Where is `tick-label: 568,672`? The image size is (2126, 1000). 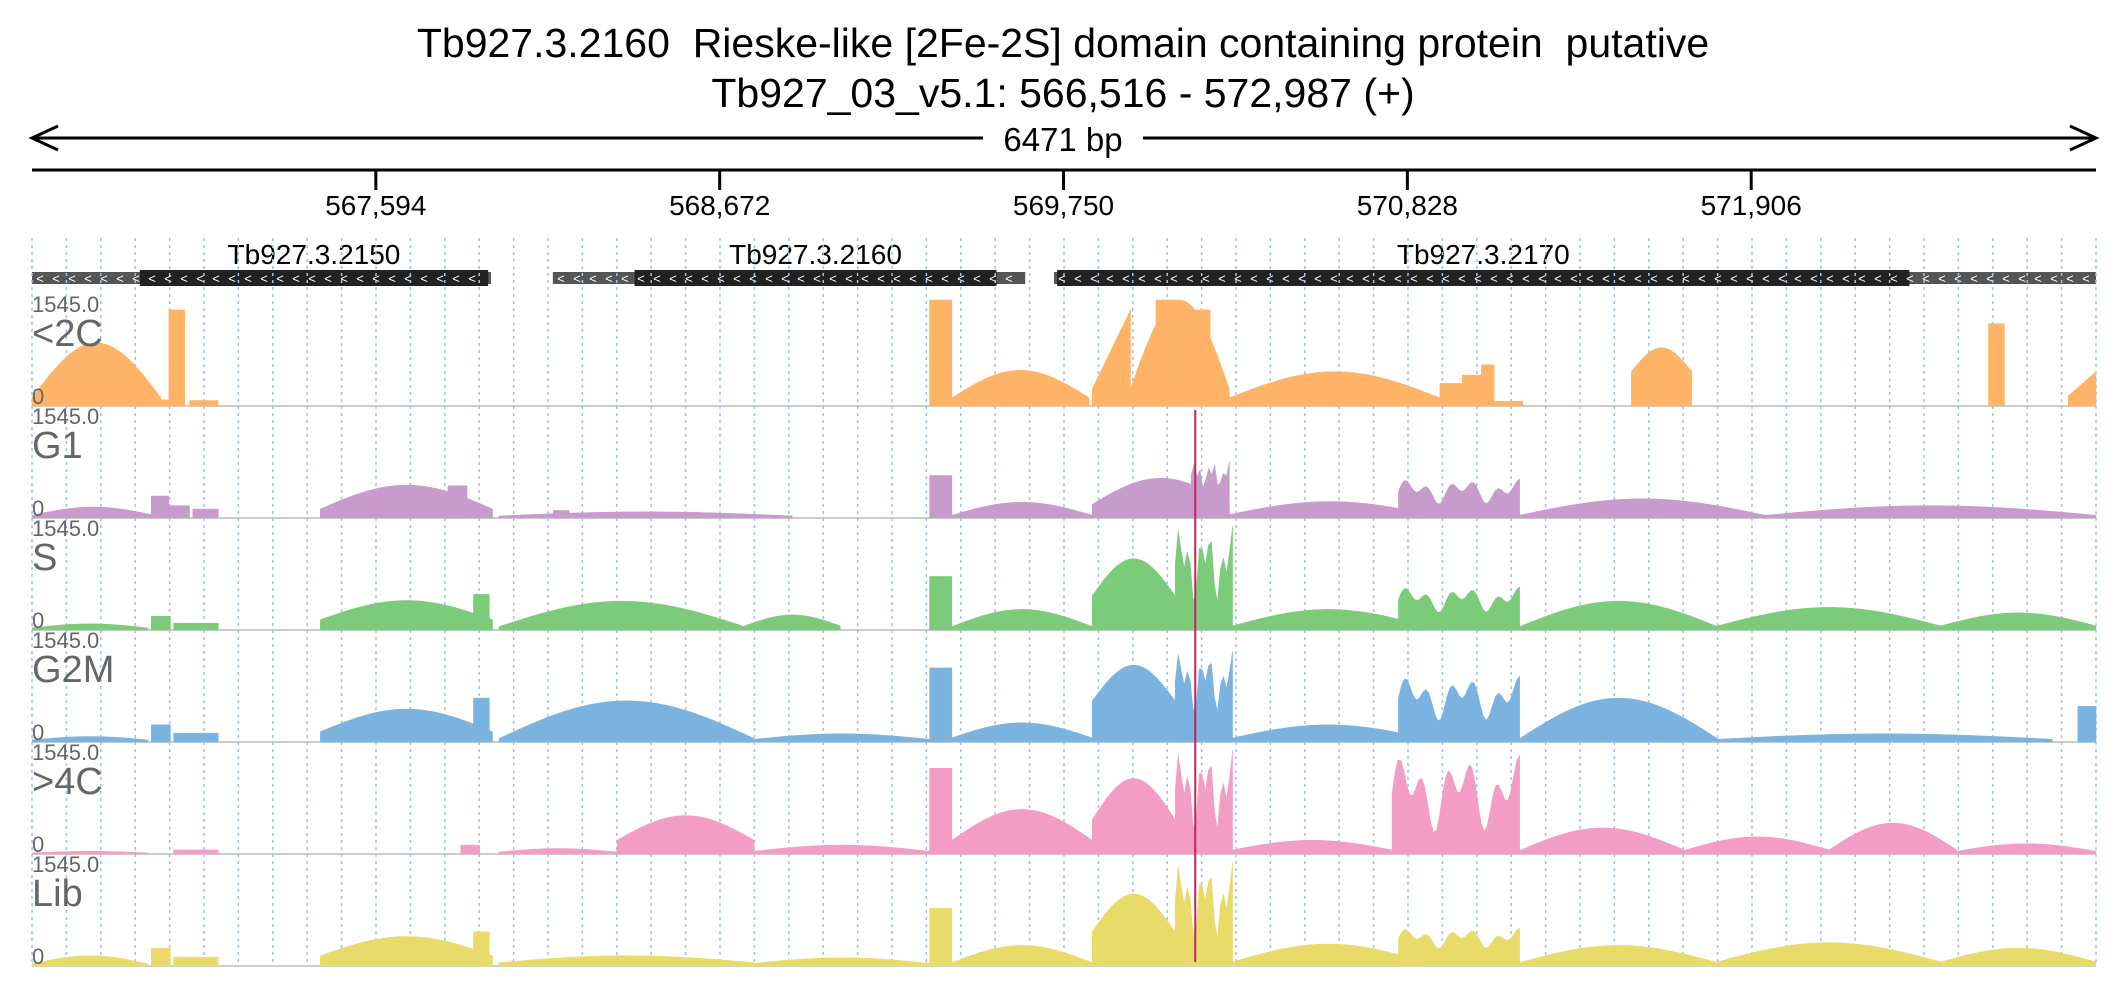 tick-label: 568,672 is located at coordinates (719, 205).